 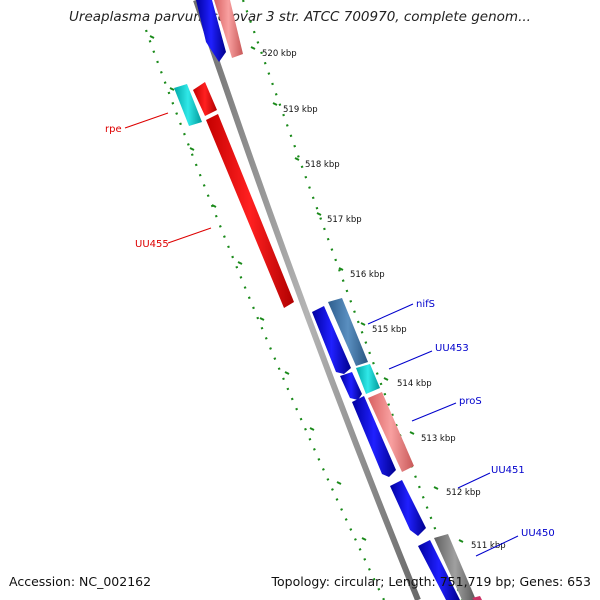 What do you see at coordinates (228, 29) in the screenshot?
I see `gene-pink-top` at bounding box center [228, 29].